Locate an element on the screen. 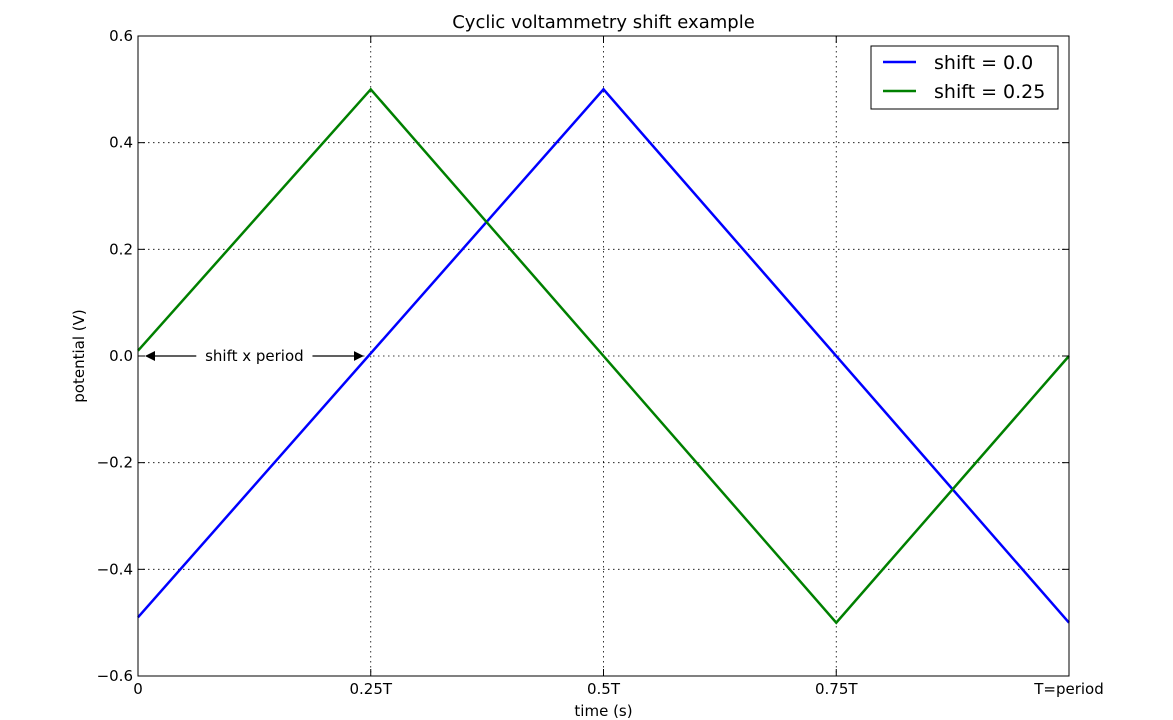 The image size is (1173, 720). y-tick-label: 0.0 is located at coordinates (121, 356).